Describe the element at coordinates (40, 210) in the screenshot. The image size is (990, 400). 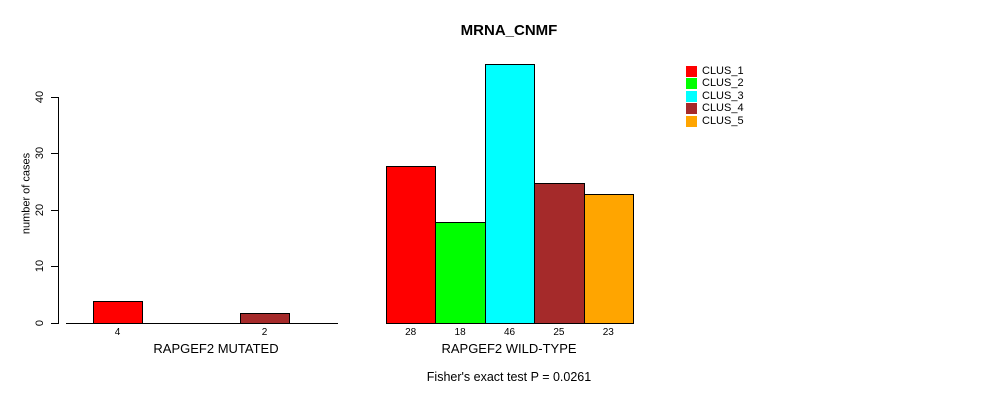
I see `y-axis-tick-label: 20` at that location.